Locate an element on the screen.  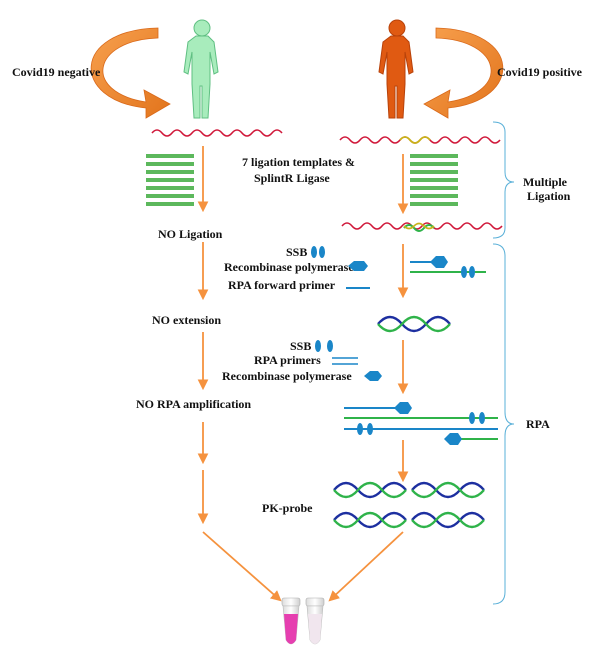
label-rpa: RPA is located at coordinates (538, 424).